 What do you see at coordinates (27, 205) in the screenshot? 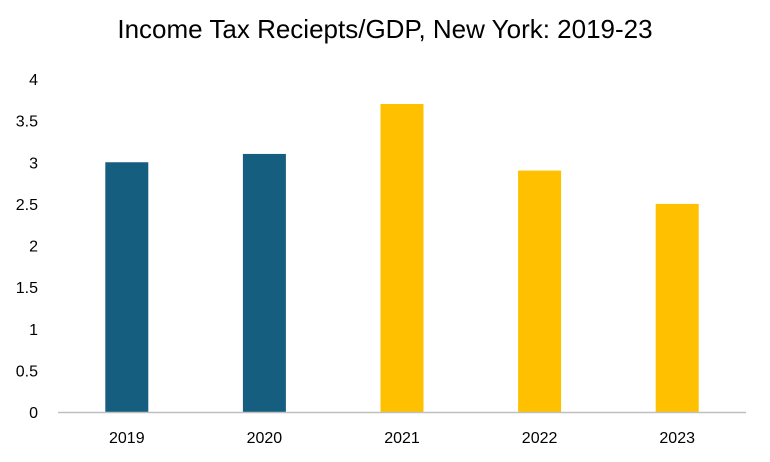
I see `y-tick-label: 2.5` at bounding box center [27, 205].